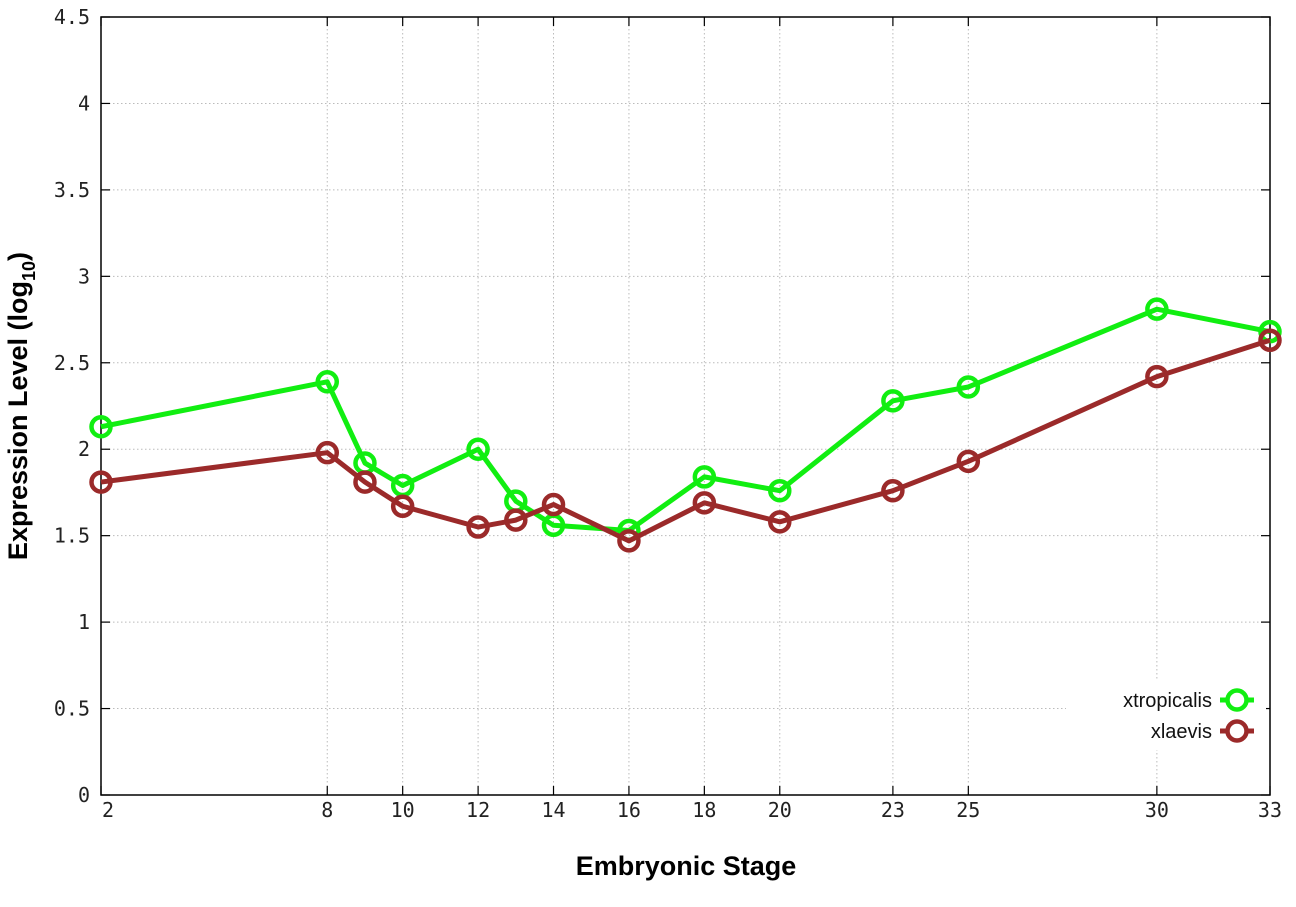 This screenshot has width=1296, height=907. Describe the element at coordinates (84, 103) in the screenshot. I see `y-tick-label: 4` at that location.